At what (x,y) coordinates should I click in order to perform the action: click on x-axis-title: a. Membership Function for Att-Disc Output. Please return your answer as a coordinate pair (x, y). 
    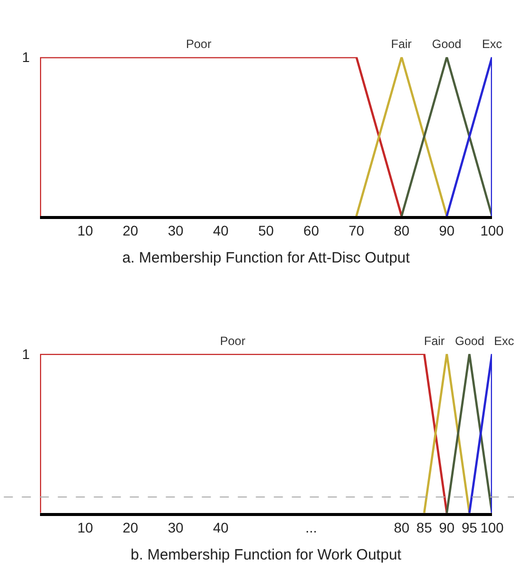
    Looking at the image, I should click on (266, 258).